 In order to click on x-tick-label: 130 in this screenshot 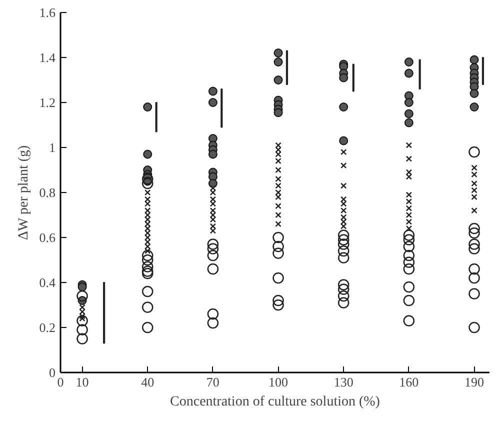, I will do `click(344, 382)`.